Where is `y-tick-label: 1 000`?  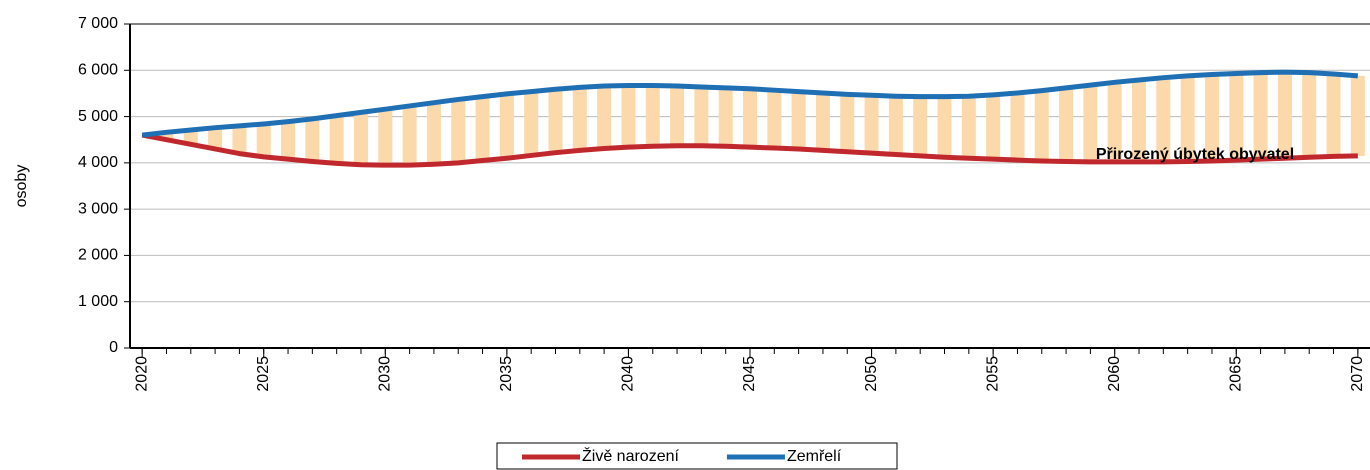 y-tick-label: 1 000 is located at coordinates (98, 301).